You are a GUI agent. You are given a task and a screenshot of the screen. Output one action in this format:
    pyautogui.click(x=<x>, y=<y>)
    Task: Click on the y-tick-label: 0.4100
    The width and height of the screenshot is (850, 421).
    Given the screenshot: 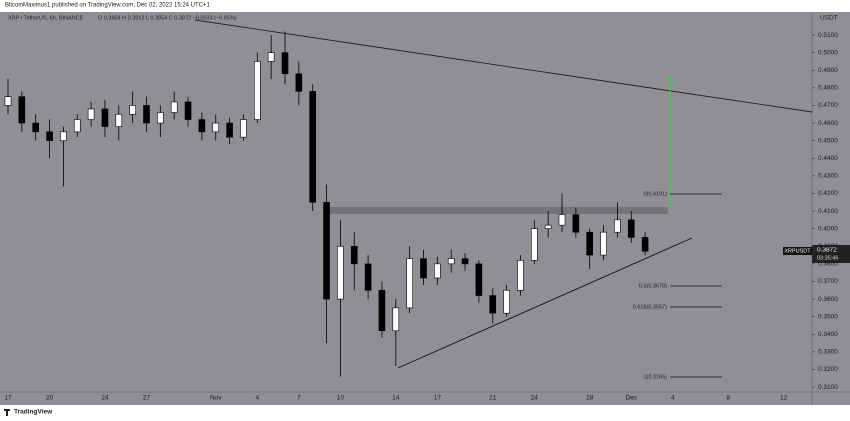 What is the action you would take?
    pyautogui.click(x=828, y=211)
    